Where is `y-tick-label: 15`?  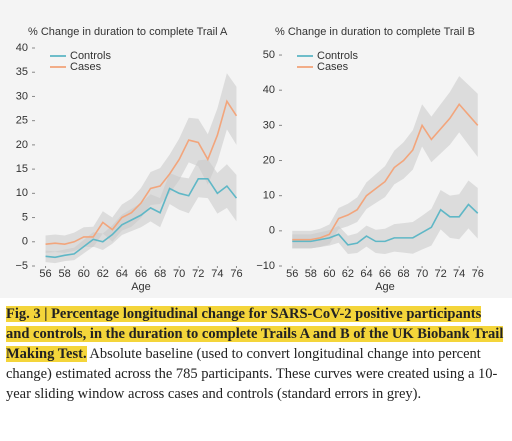
y-tick-label: 15 is located at coordinates (22, 169).